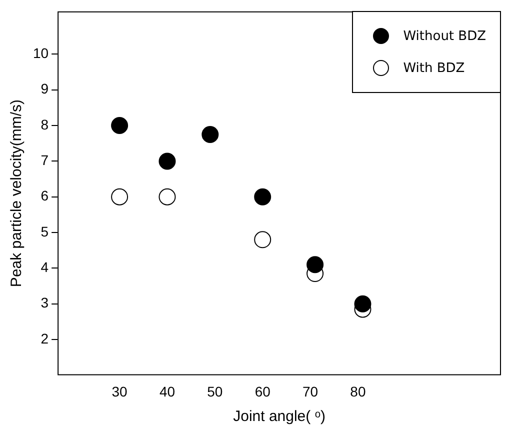 This screenshot has width=510, height=434. I want to click on y-tick-label: 7, so click(44, 160).